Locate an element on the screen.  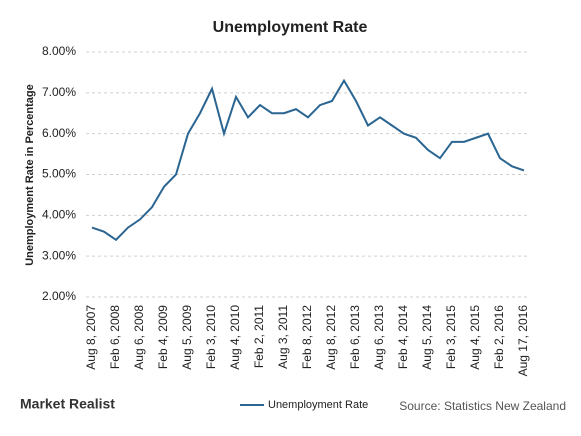
x-tick-label: Feb 2, 2011 is located at coordinates (259, 336).